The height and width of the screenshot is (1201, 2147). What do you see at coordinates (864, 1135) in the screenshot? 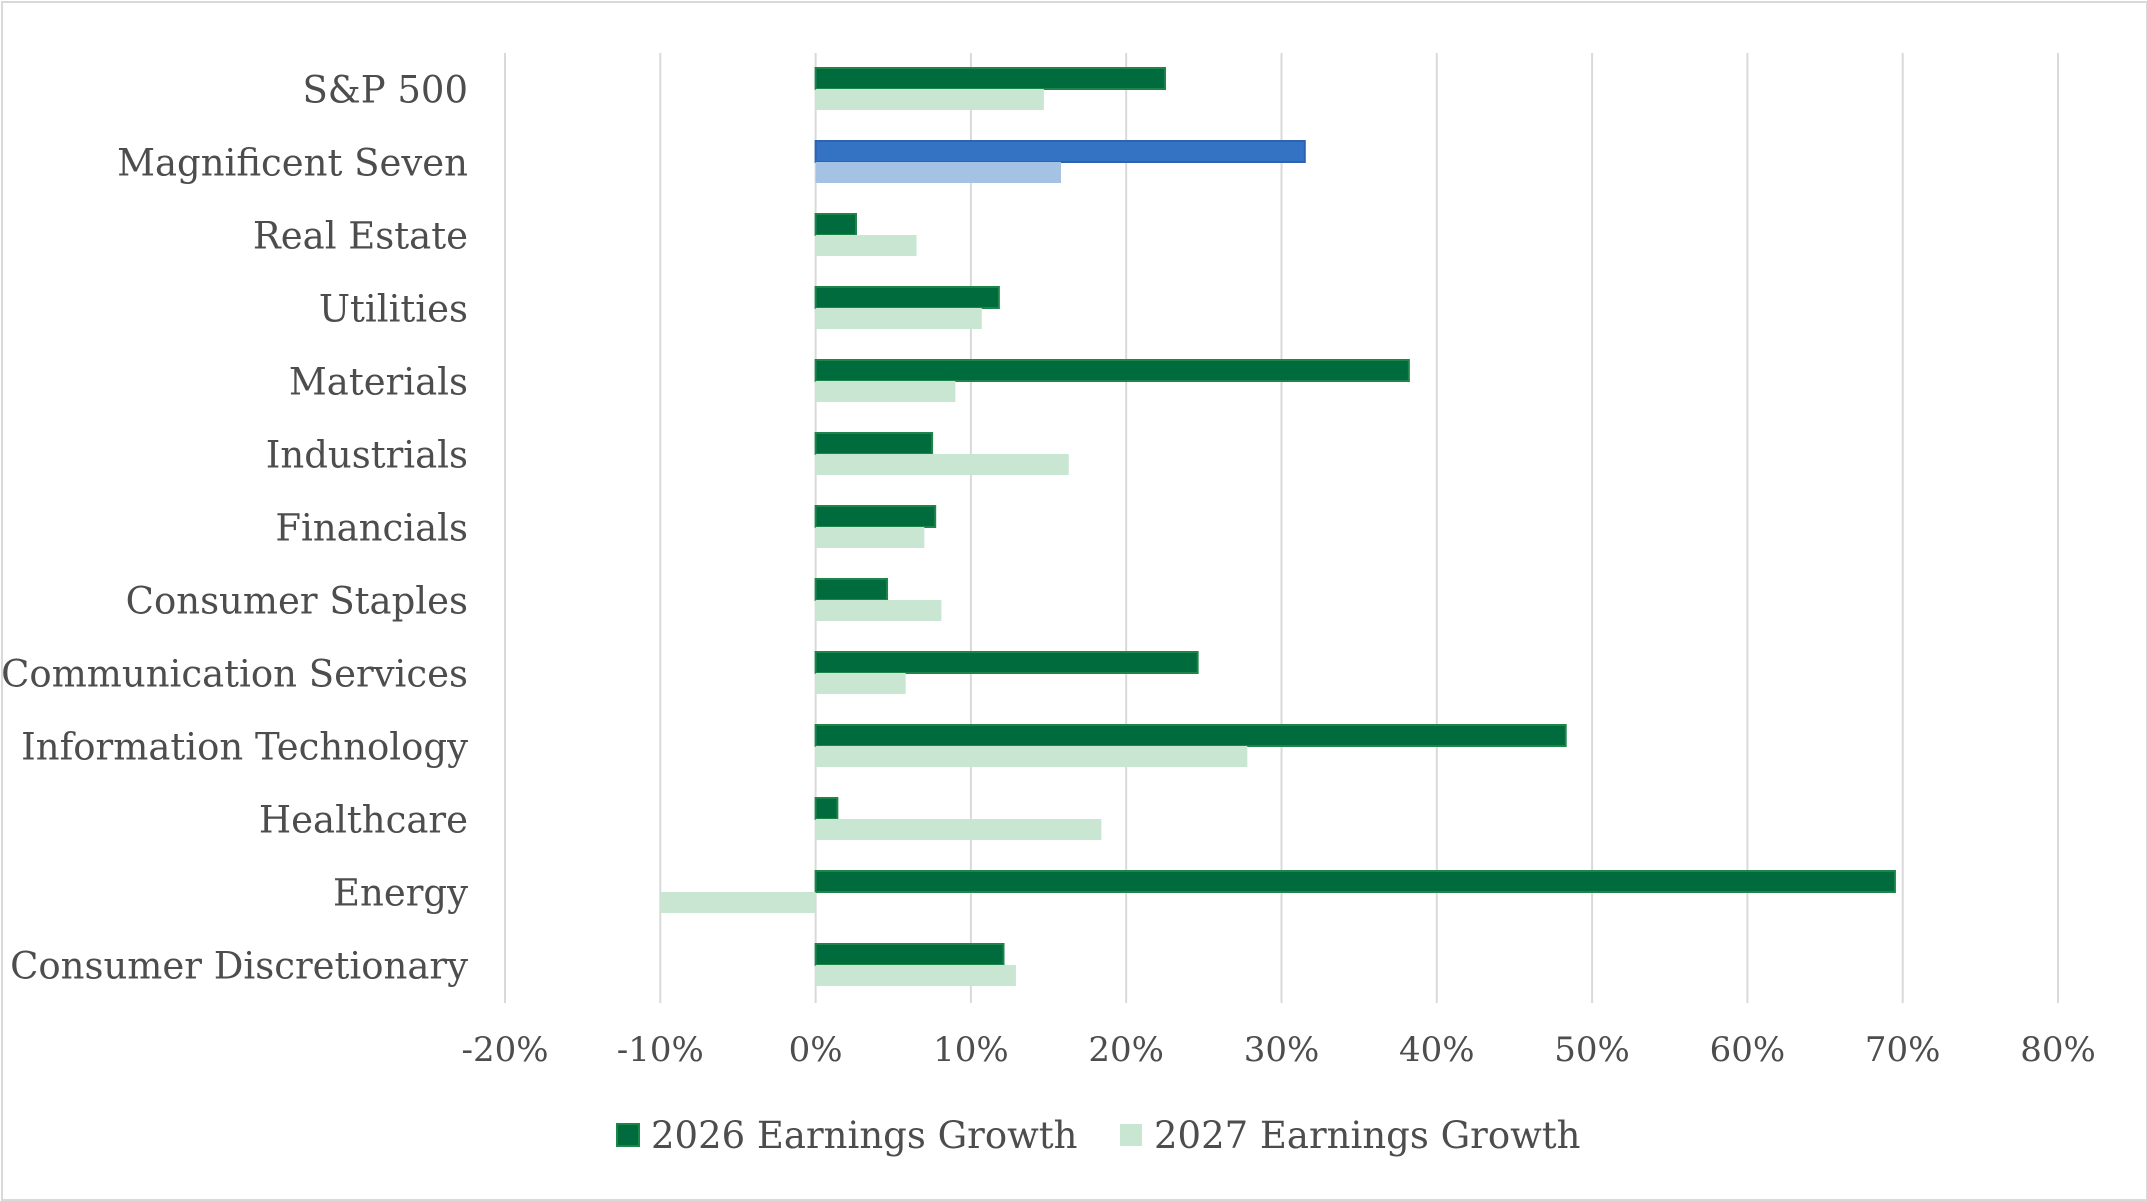
I see `legend-label: 2026 Earnings Growth` at bounding box center [864, 1135].